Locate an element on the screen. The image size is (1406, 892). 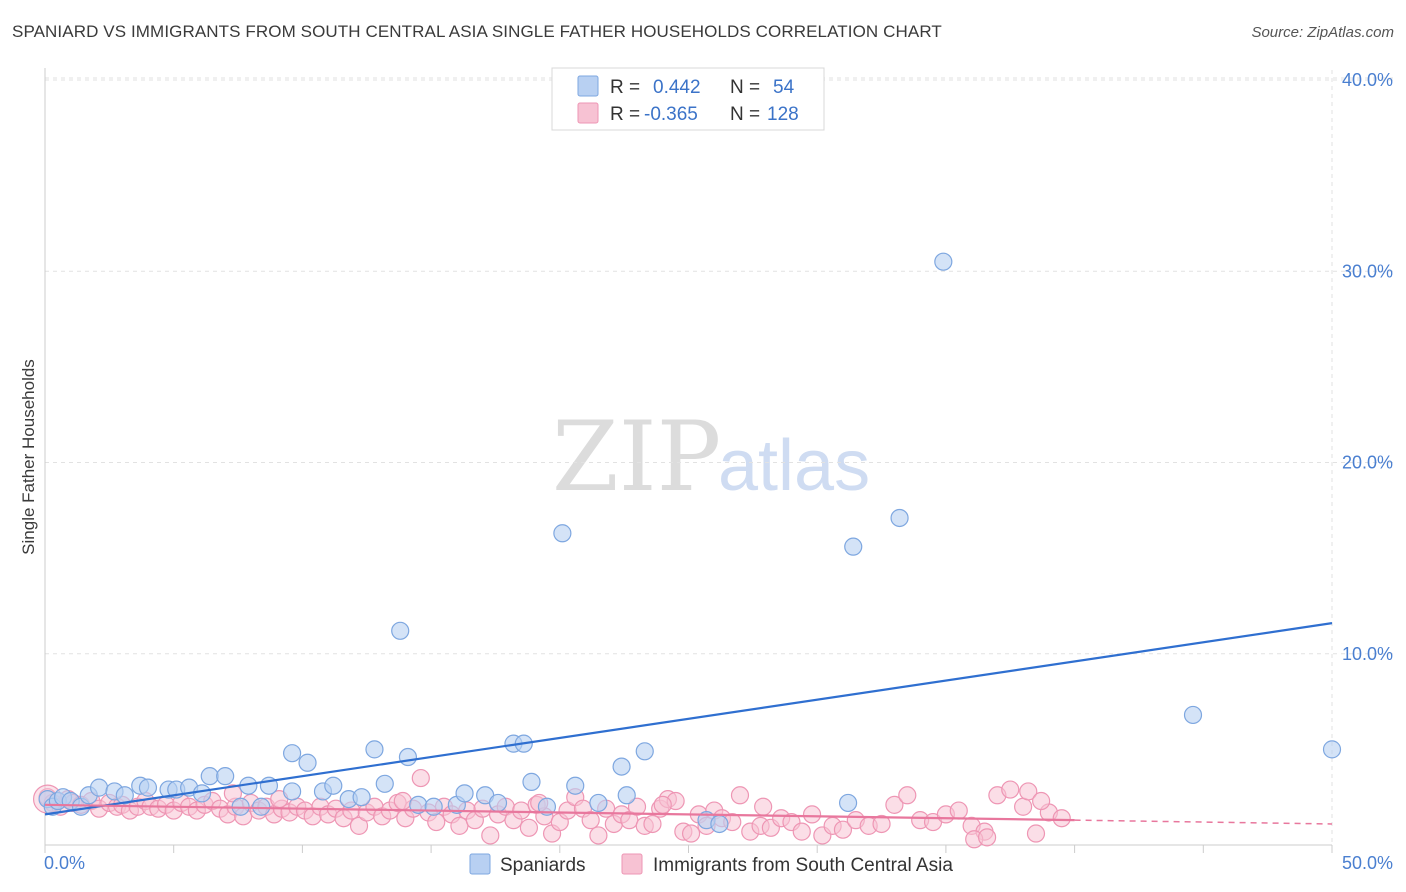
y-tick-label: 40.0% is located at coordinates (1367, 80).